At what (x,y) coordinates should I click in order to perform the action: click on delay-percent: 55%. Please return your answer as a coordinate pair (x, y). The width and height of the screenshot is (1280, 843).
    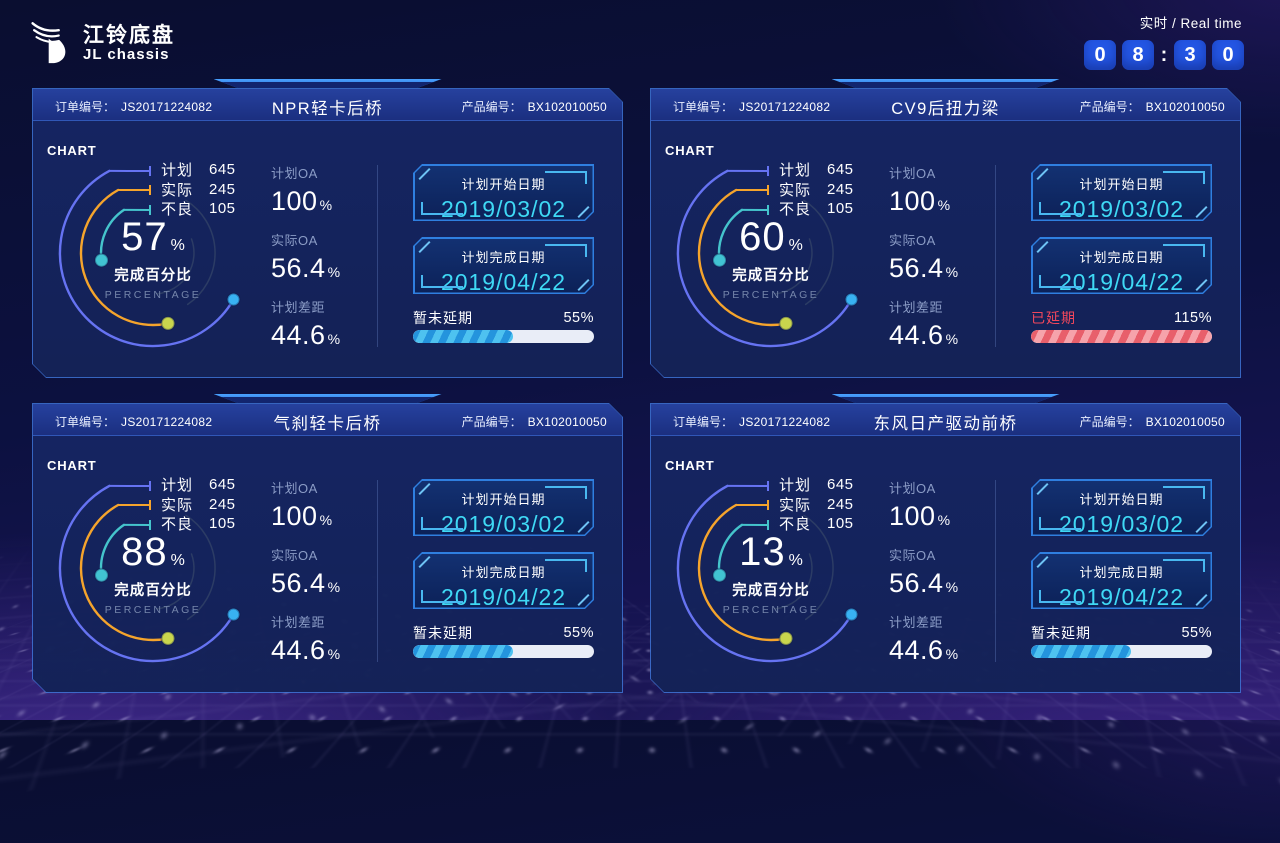
    Looking at the image, I should click on (578, 318).